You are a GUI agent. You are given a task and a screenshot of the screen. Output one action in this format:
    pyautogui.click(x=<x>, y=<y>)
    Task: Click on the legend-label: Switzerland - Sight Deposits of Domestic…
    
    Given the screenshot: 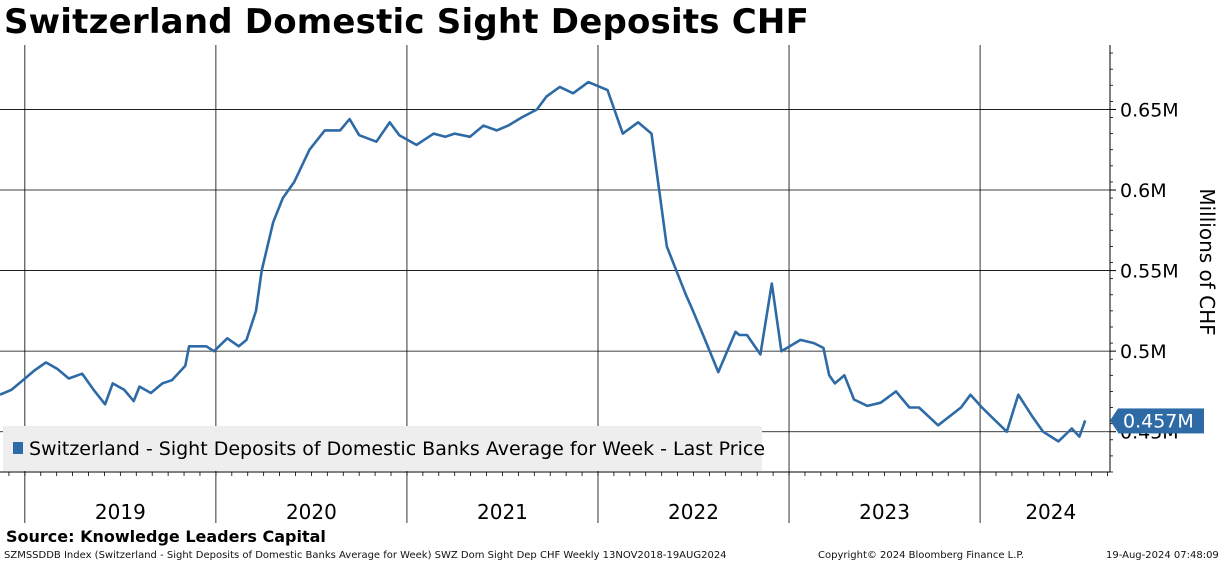 What is the action you would take?
    pyautogui.click(x=397, y=449)
    